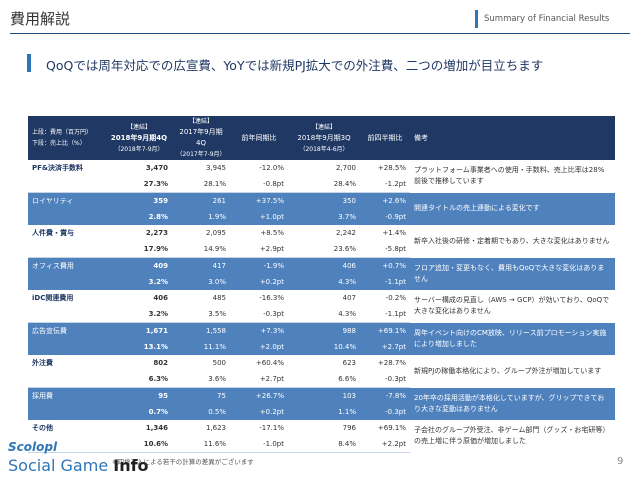 This screenshot has width=640, height=480. What do you see at coordinates (139, 445) in the screenshot?
I see `ratio-current: 10.6%` at bounding box center [139, 445].